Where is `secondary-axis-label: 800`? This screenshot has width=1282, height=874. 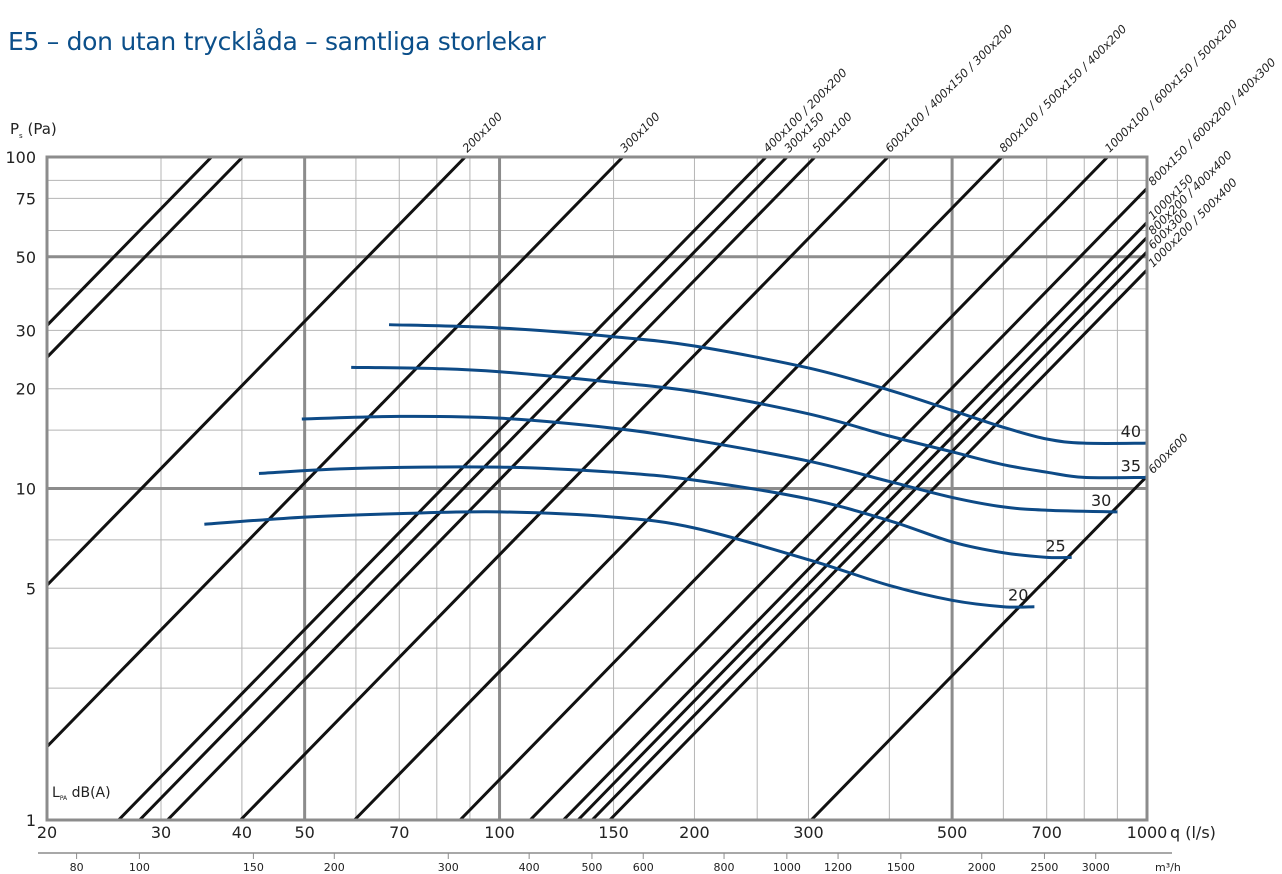
secondary-axis-label: 800 is located at coordinates (724, 867).